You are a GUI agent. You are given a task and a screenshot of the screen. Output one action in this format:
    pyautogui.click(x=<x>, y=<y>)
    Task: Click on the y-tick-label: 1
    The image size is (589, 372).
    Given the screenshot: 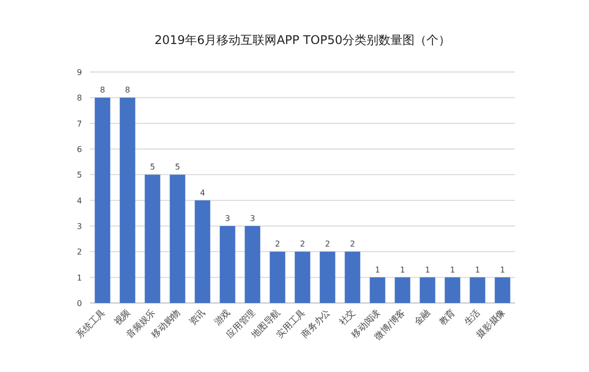 What is the action you would take?
    pyautogui.click(x=79, y=277)
    